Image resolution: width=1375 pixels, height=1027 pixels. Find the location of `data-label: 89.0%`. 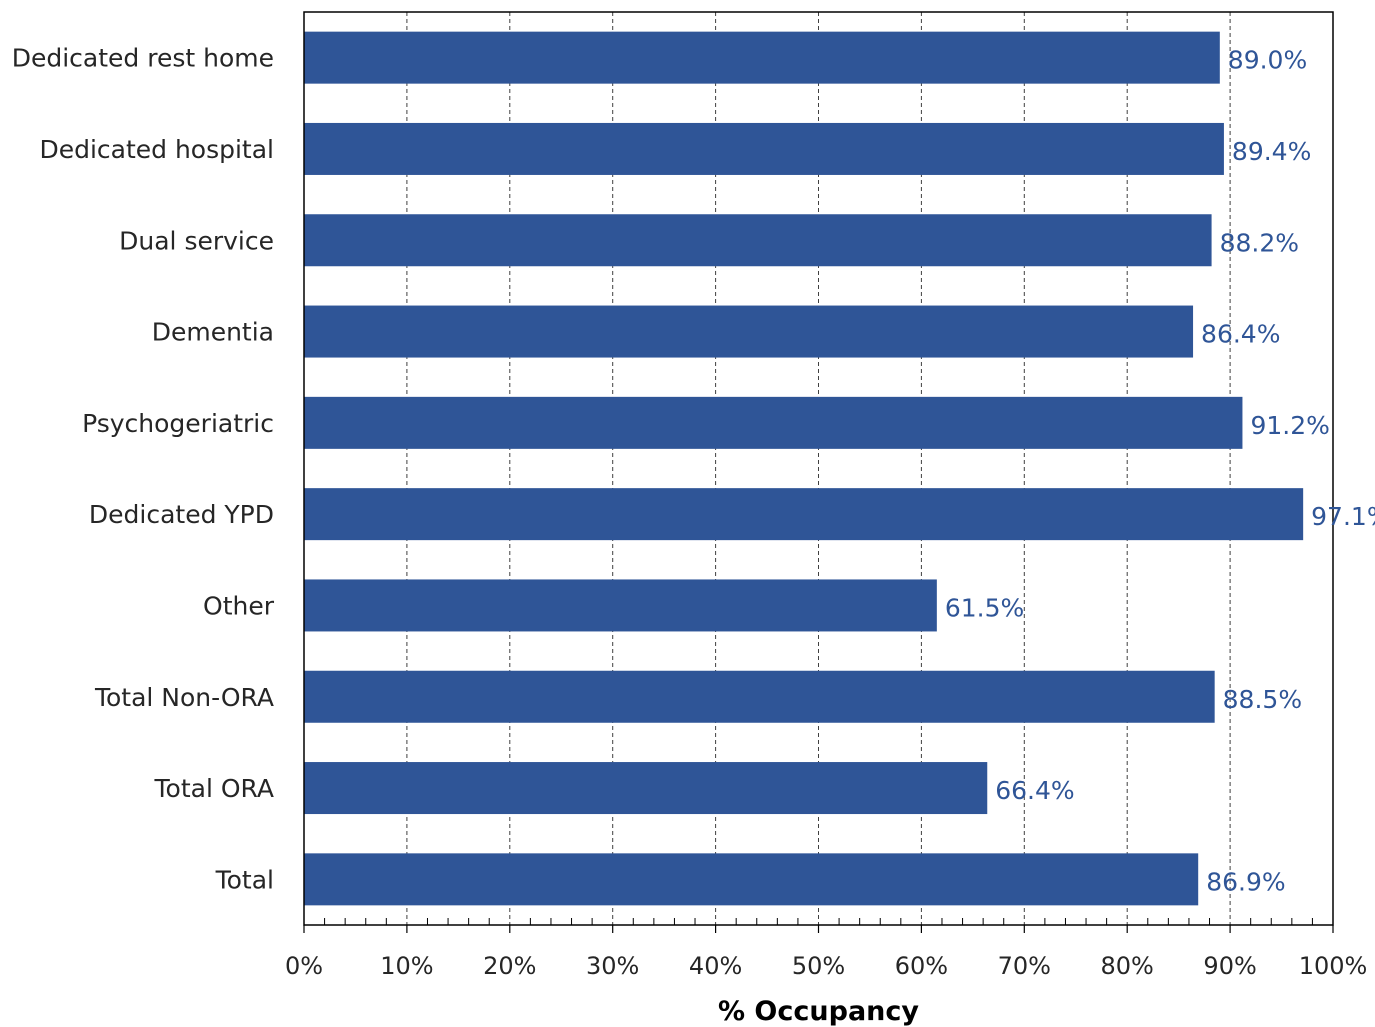

data-label: 89.0% is located at coordinates (1267, 60).